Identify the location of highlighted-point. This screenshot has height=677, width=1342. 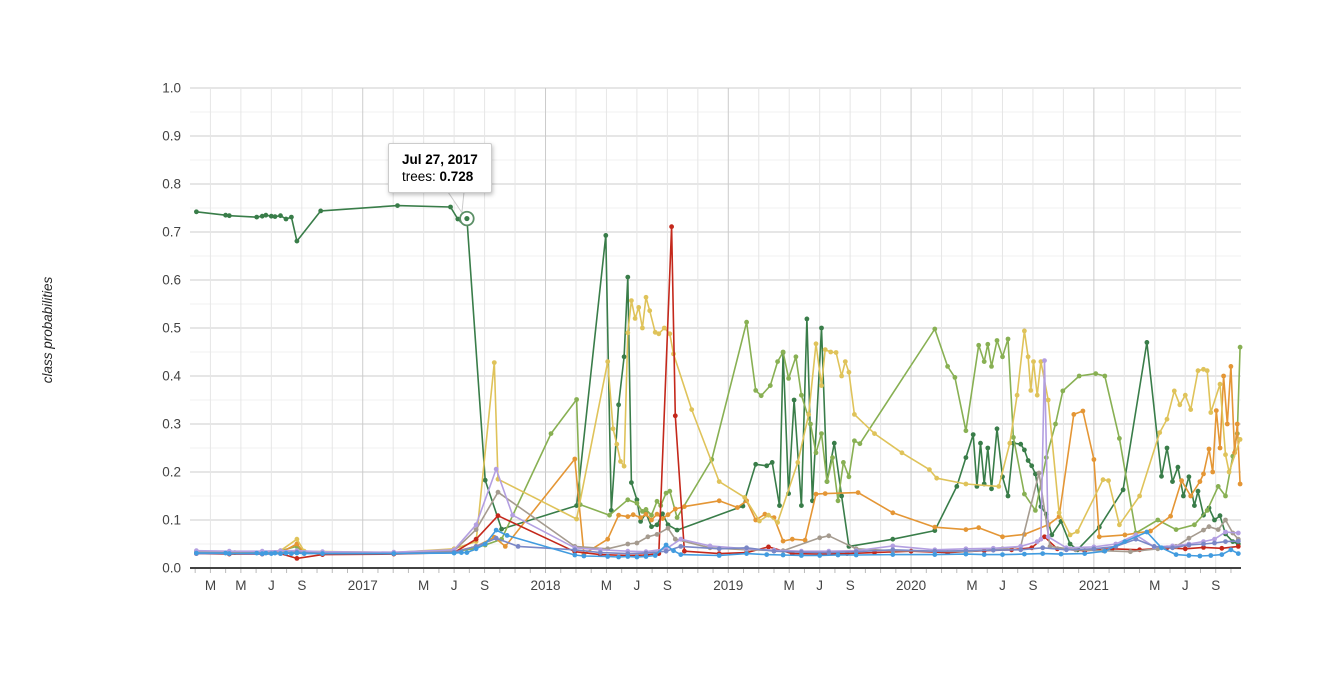
(467, 218).